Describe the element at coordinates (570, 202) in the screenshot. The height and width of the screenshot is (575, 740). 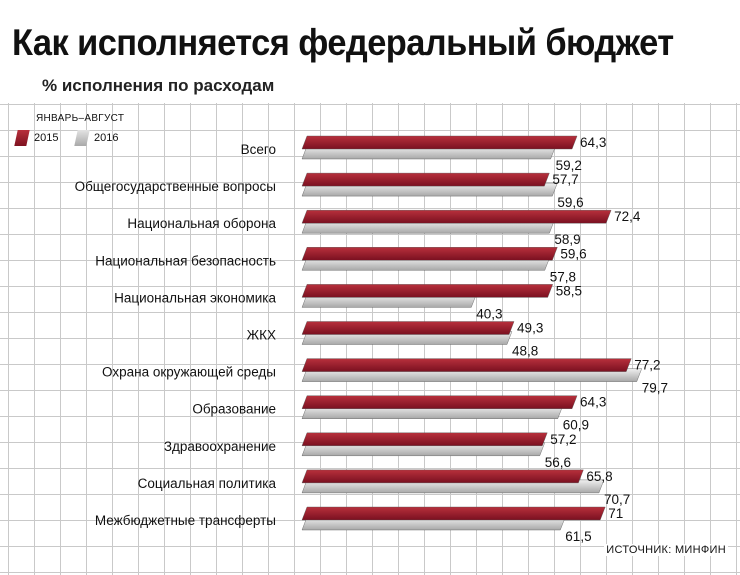
I see `value-label-2016: 59,6` at that location.